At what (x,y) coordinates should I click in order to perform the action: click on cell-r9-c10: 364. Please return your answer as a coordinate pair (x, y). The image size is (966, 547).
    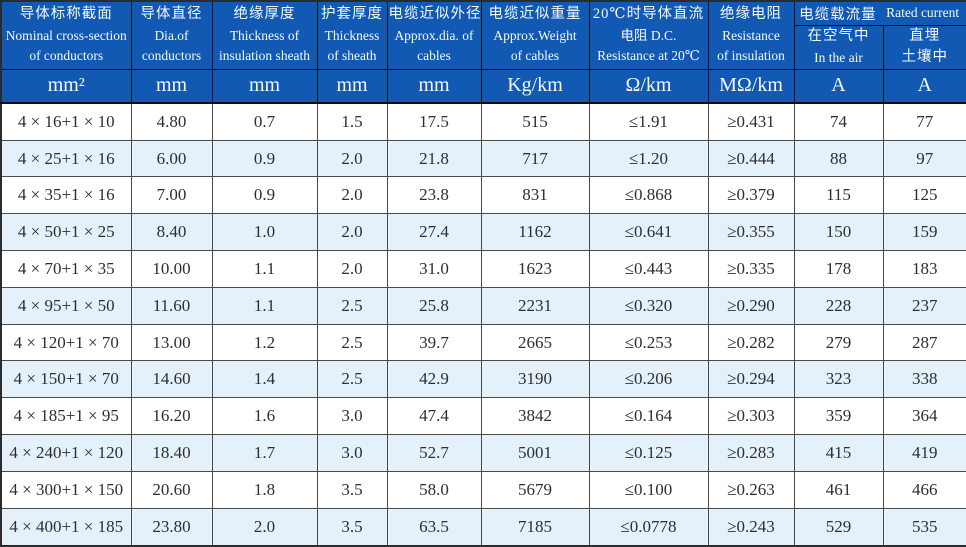
    Looking at the image, I should click on (924, 416).